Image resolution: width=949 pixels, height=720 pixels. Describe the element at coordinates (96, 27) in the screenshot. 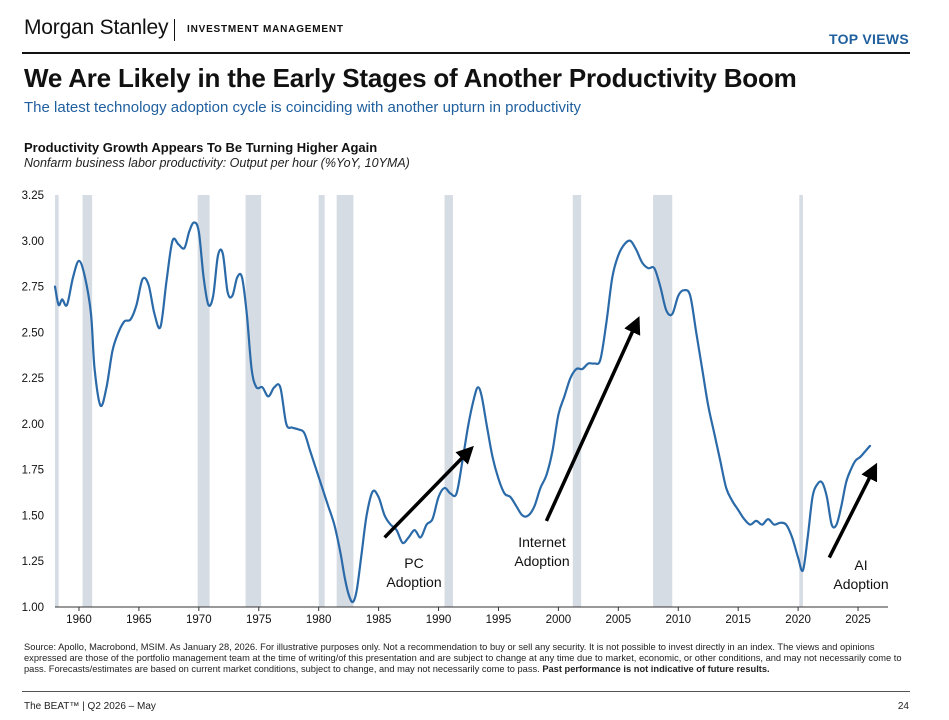

I see `brand-logo: Morgan Stanley` at that location.